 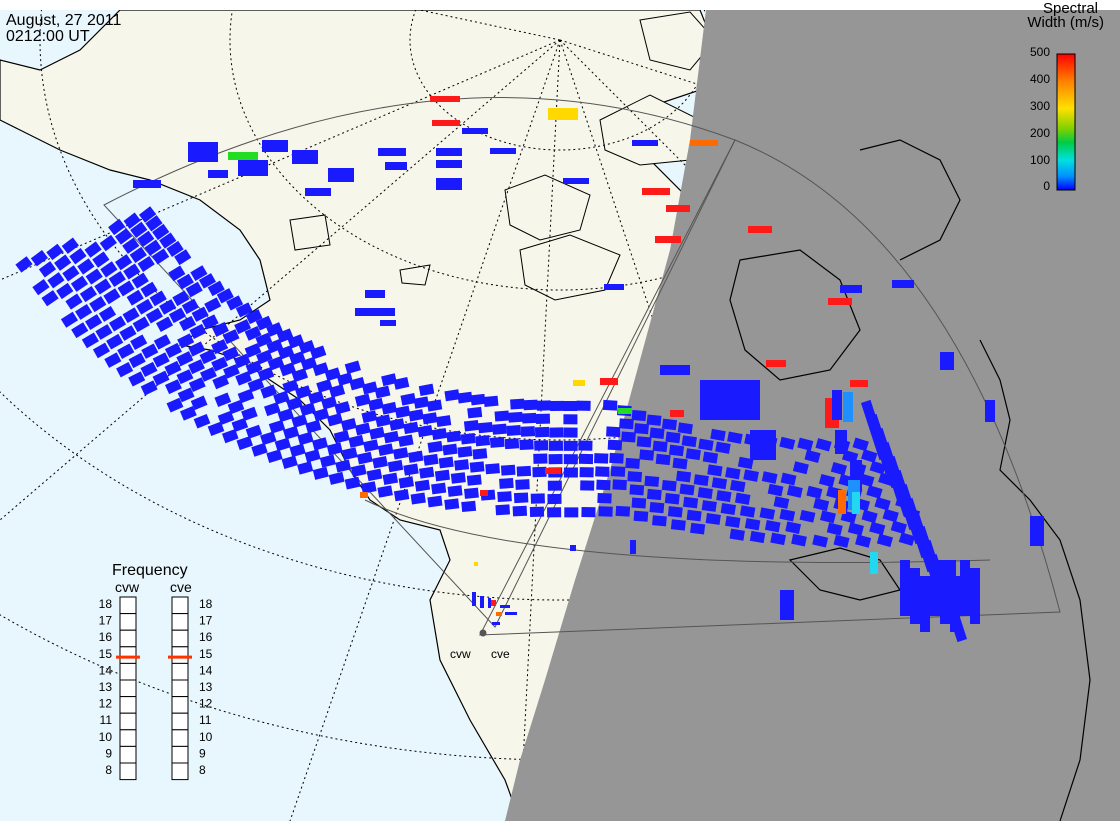 What do you see at coordinates (106, 654) in the screenshot?
I see `frequency-scale-label: 15` at bounding box center [106, 654].